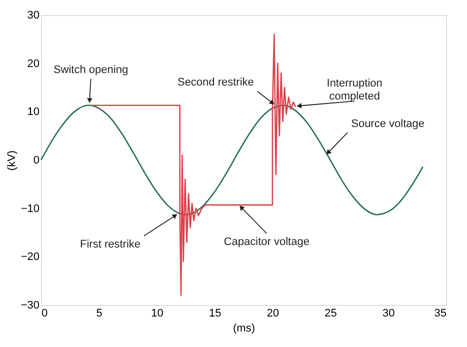 The height and width of the screenshot is (347, 467). What do you see at coordinates (157, 314) in the screenshot?
I see `x-tick-label: 10` at bounding box center [157, 314].